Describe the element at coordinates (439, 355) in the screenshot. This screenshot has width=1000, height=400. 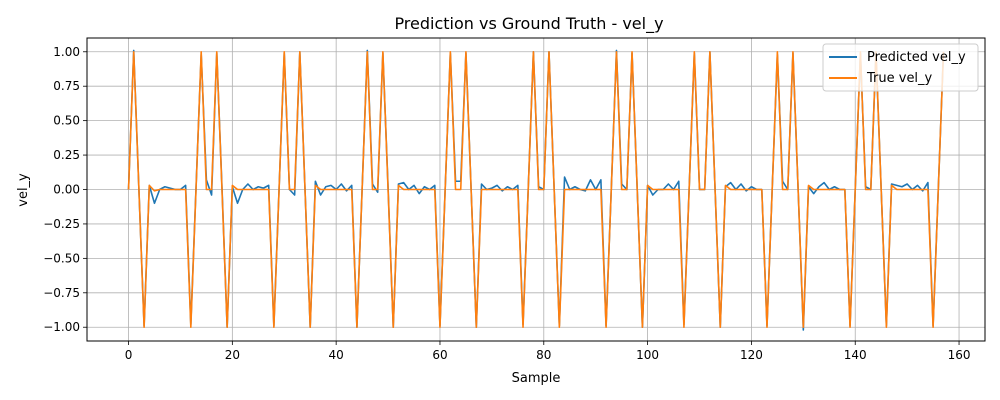
I see `x-tick-label: 60` at that location.